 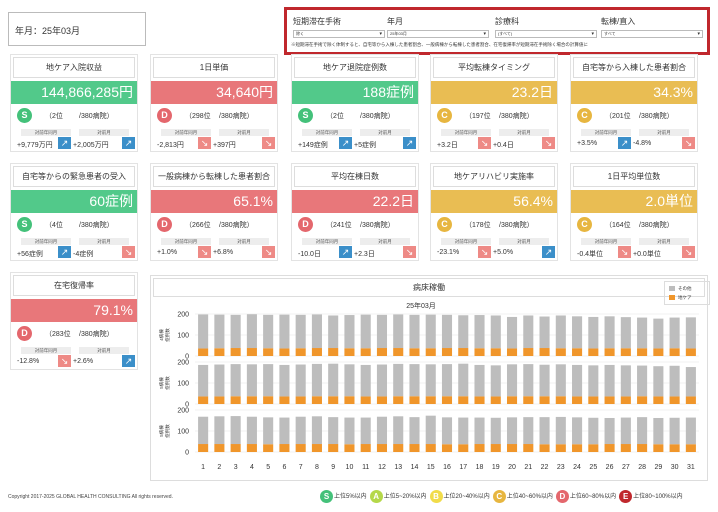 I want to click on kpi-rank: （4位/380病院）, so click(x=79, y=225).